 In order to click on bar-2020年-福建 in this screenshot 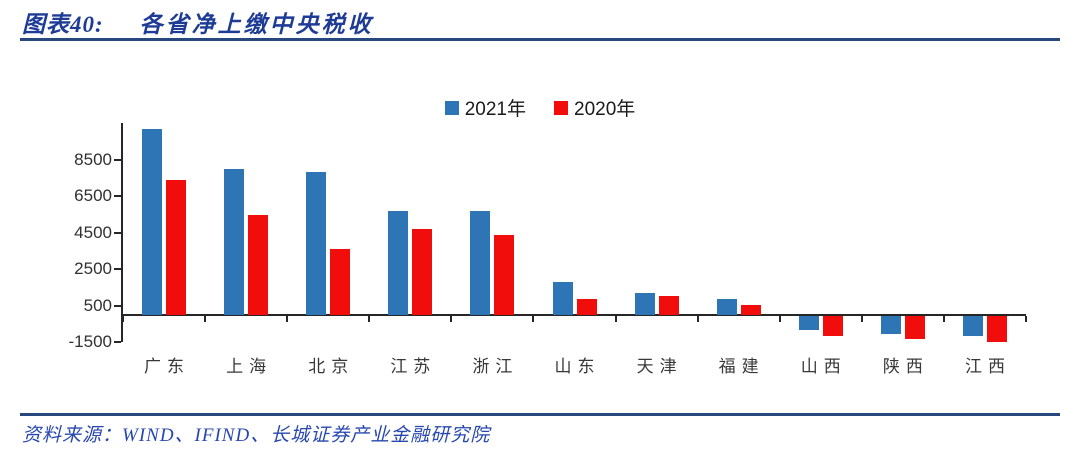, I will do `click(750, 309)`.